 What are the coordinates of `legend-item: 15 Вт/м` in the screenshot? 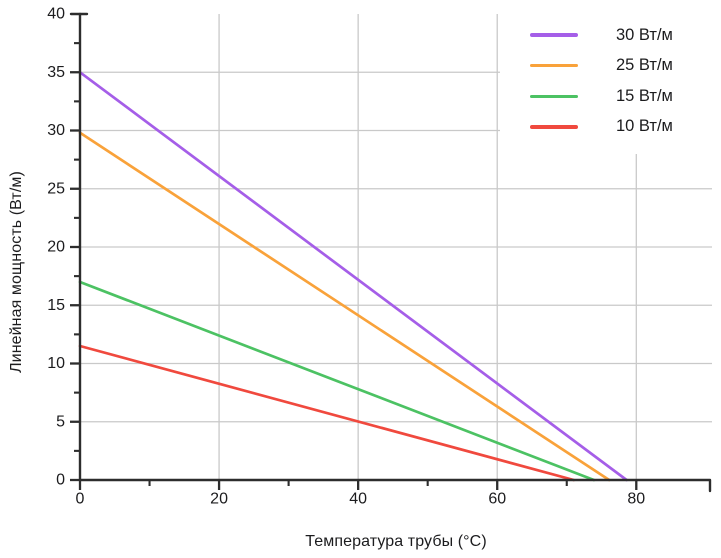 It's located at (622, 96).